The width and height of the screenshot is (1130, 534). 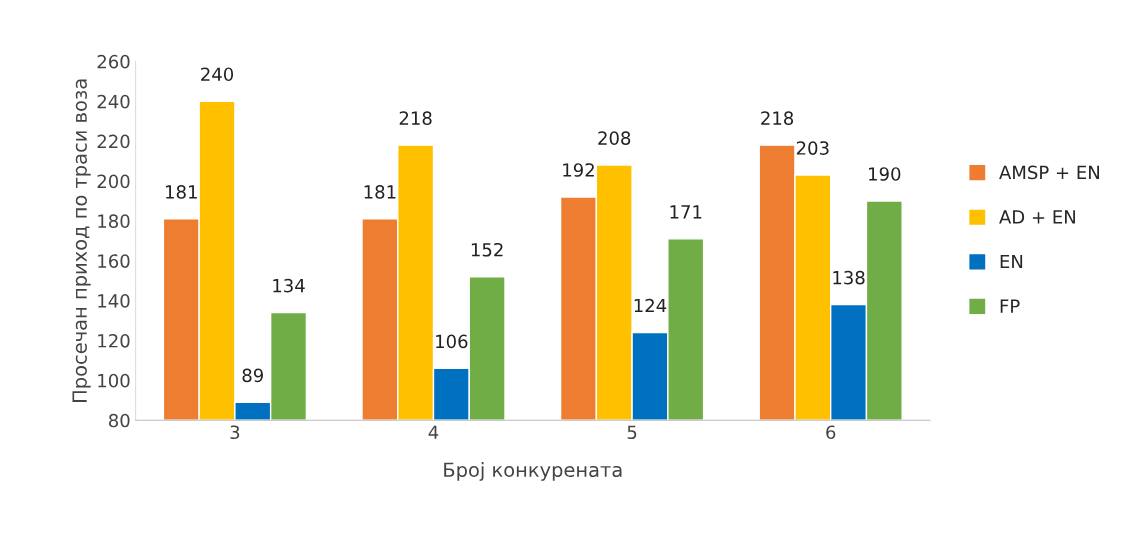 What do you see at coordinates (433, 432) in the screenshot?
I see `x-tick-label: 4` at bounding box center [433, 432].